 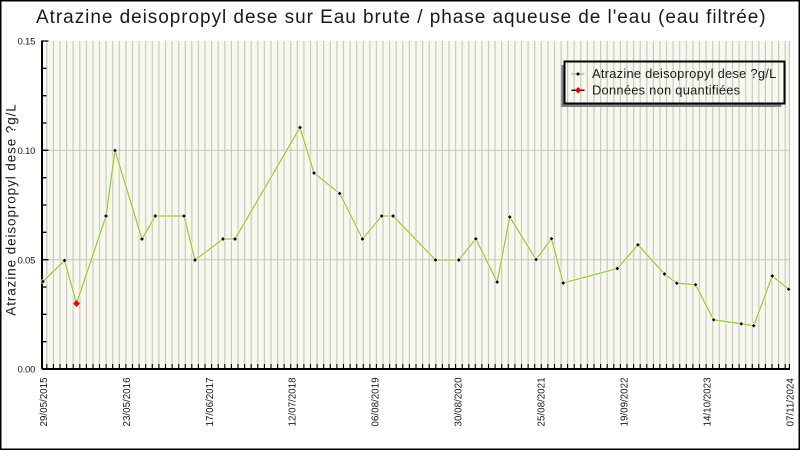 I want to click on svg-text: Données non quantifiées, so click(x=666, y=89).